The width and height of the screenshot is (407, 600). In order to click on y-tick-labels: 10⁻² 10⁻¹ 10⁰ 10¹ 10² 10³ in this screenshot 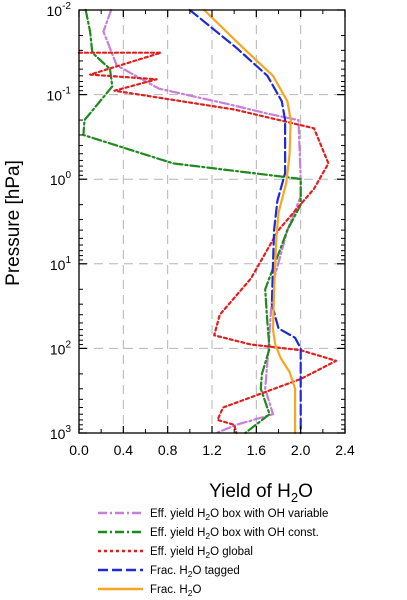, I will do `click(59, 221)`.